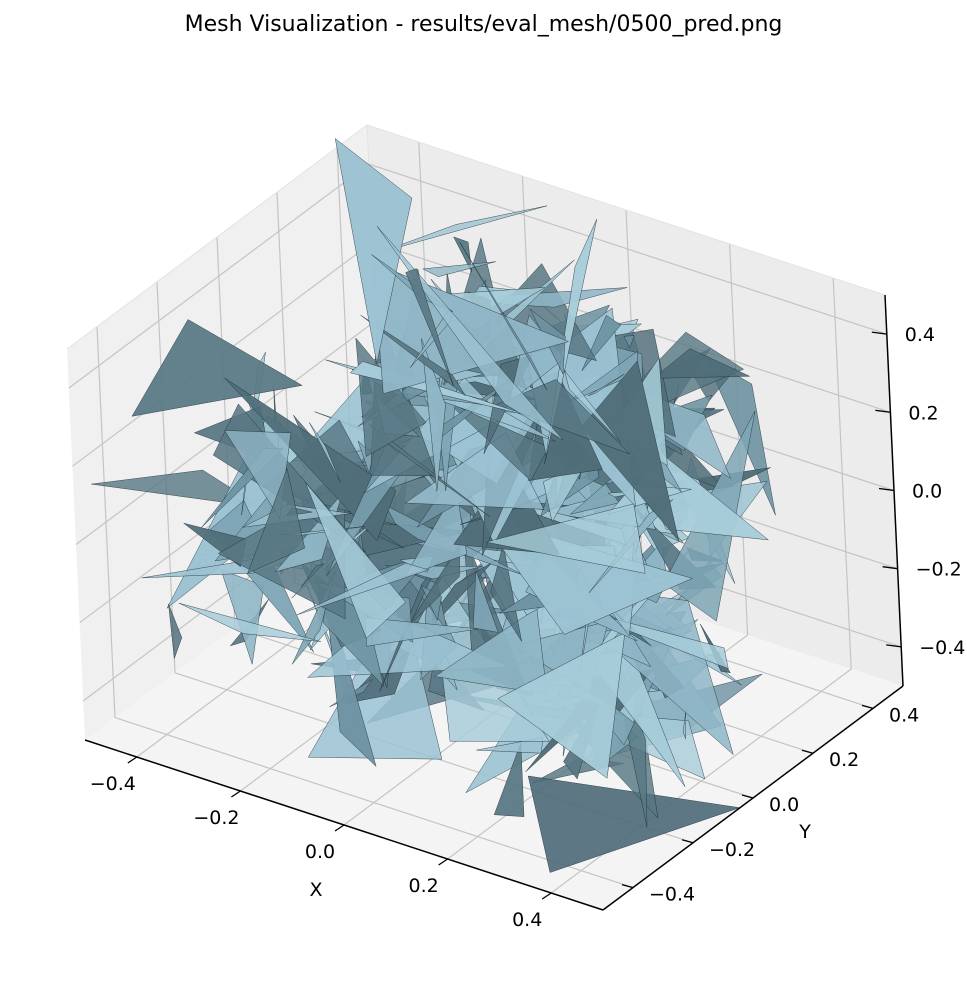 The image size is (967, 985). Describe the element at coordinates (904, 715) in the screenshot. I see `y-tick-label: 0.4` at that location.